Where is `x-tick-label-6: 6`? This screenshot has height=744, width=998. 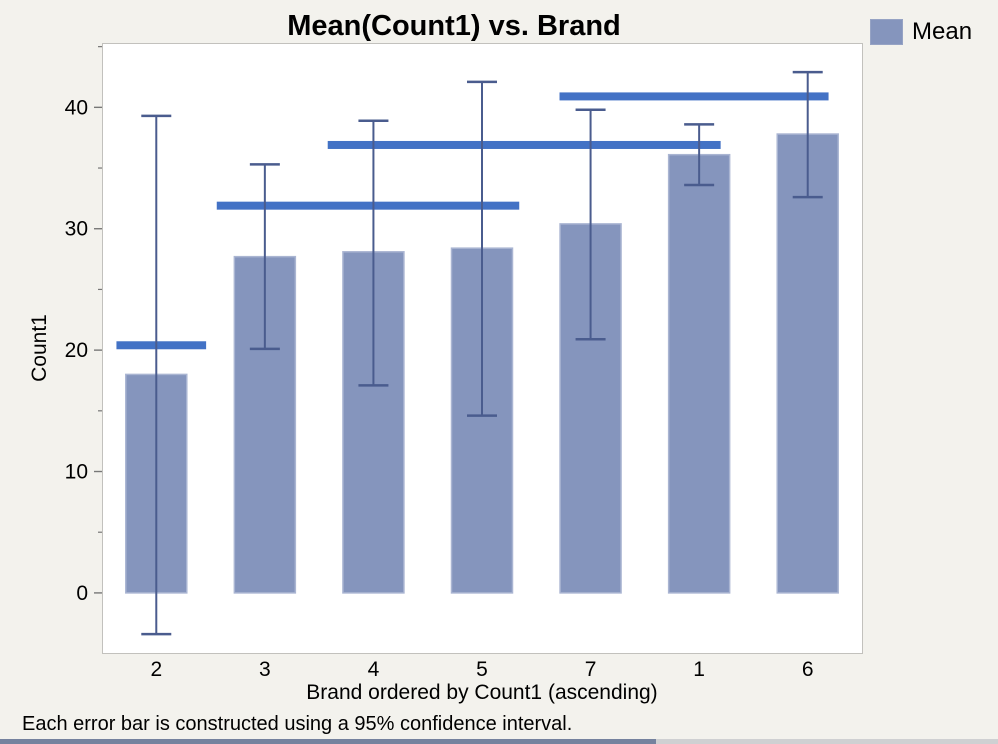 x-tick-label-6: 6 is located at coordinates (808, 669).